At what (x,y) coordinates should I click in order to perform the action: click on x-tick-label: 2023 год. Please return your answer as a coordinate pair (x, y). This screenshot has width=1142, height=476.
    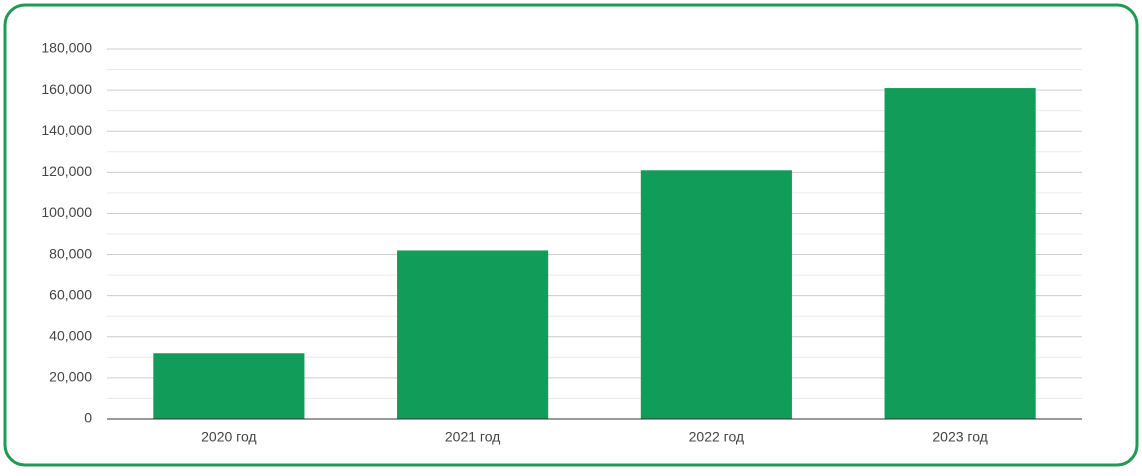
    Looking at the image, I should click on (959, 437).